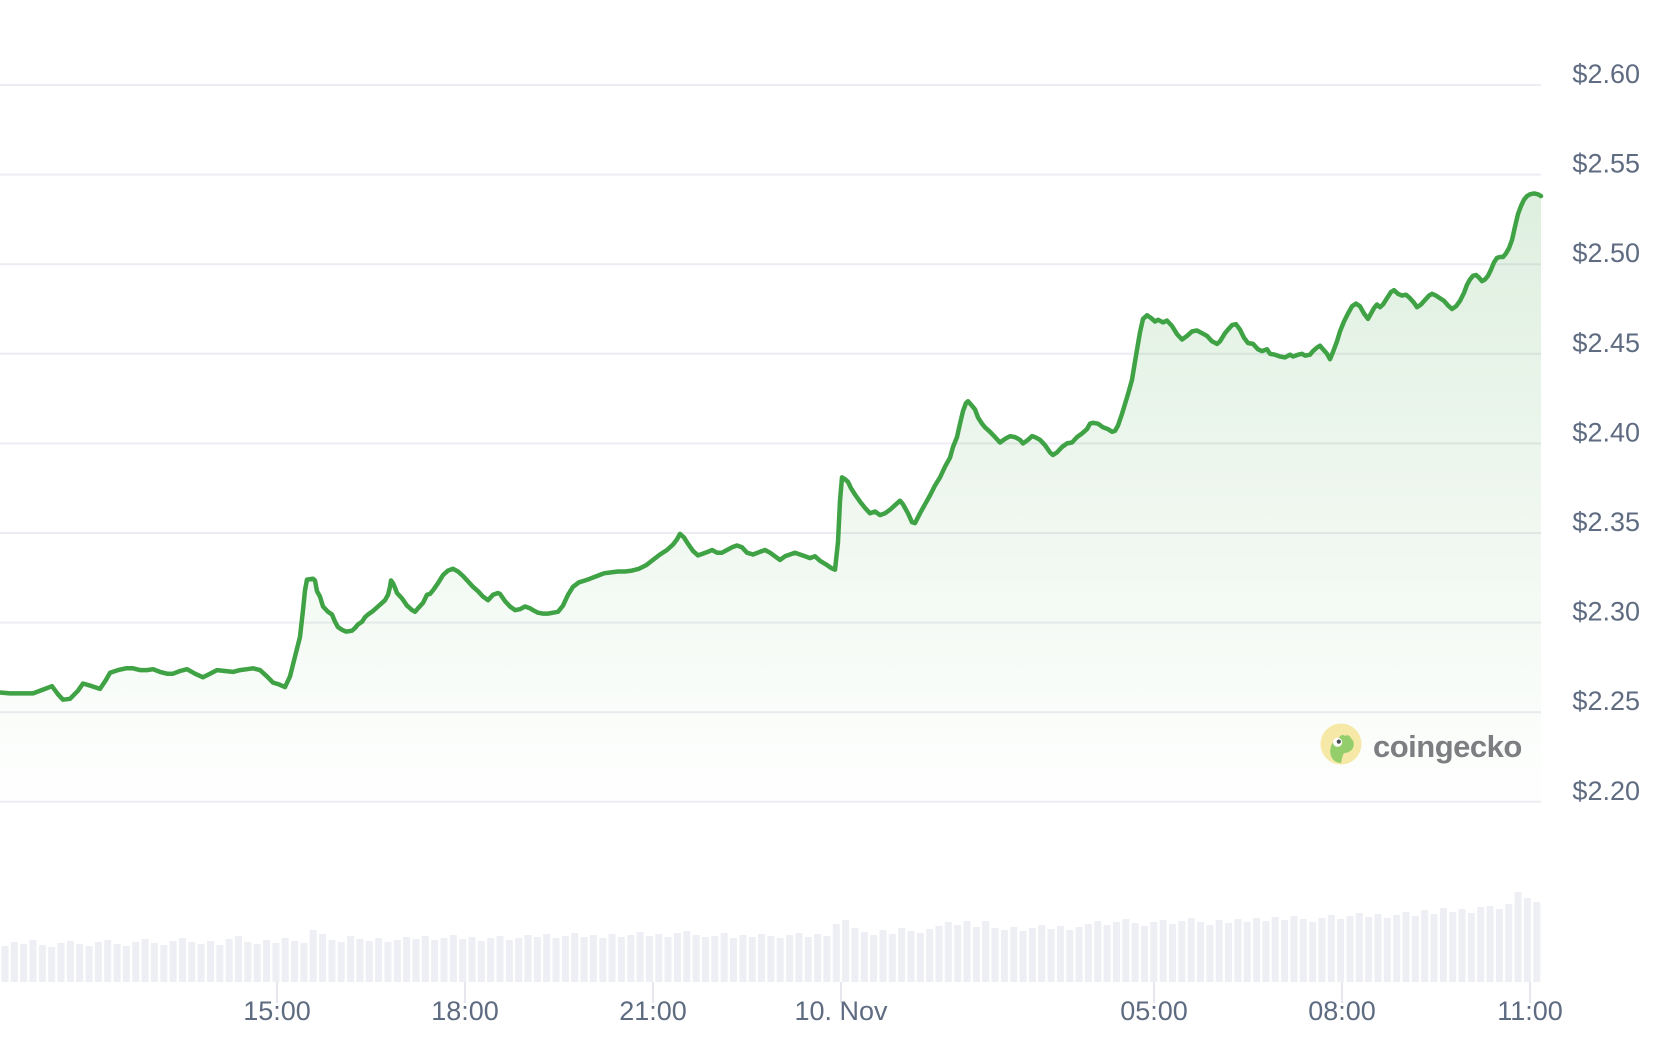 The width and height of the screenshot is (1656, 1048). Describe the element at coordinates (1606, 74) in the screenshot. I see `y-axis-label-$2.60: $2.60` at that location.